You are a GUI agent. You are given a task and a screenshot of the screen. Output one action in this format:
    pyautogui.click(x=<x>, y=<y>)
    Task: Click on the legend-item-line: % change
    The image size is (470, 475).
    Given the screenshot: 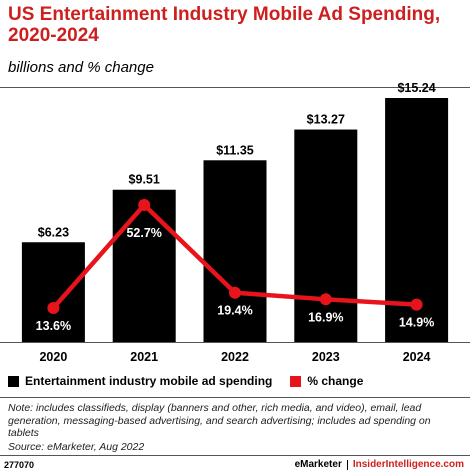 What is the action you would take?
    pyautogui.click(x=326, y=381)
    